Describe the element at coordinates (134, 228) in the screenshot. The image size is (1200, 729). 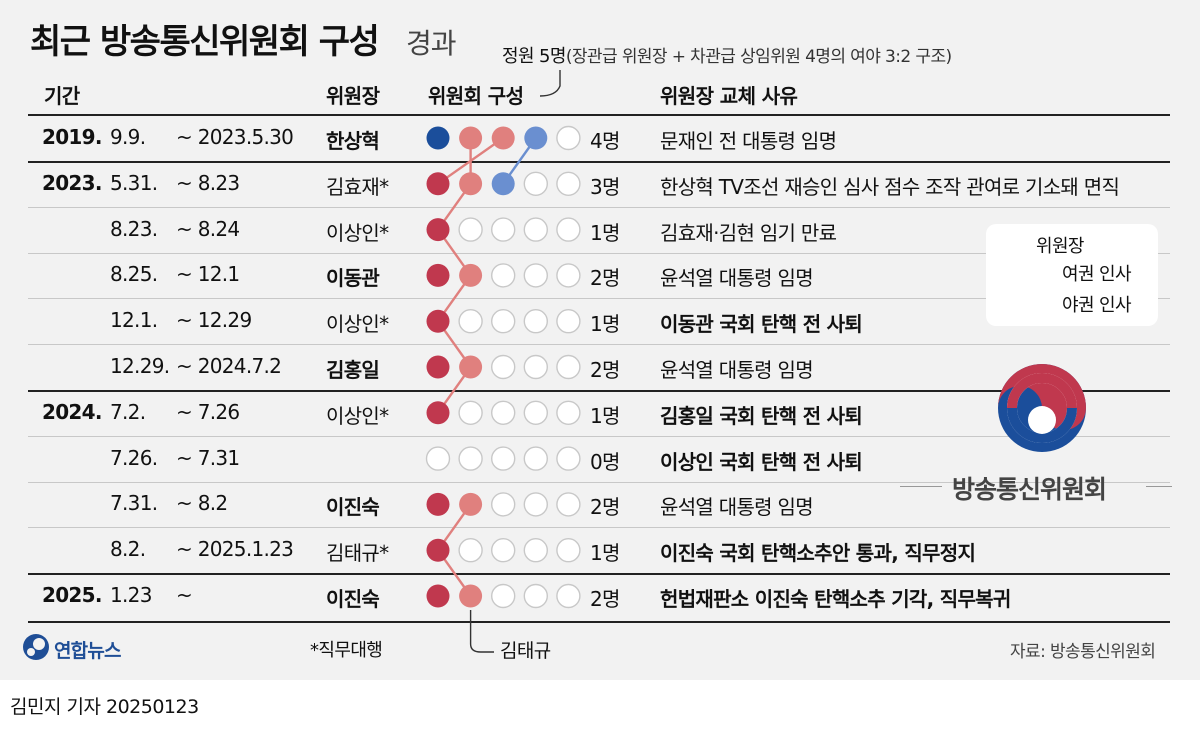
I see `row-start: 8.23.` at that location.